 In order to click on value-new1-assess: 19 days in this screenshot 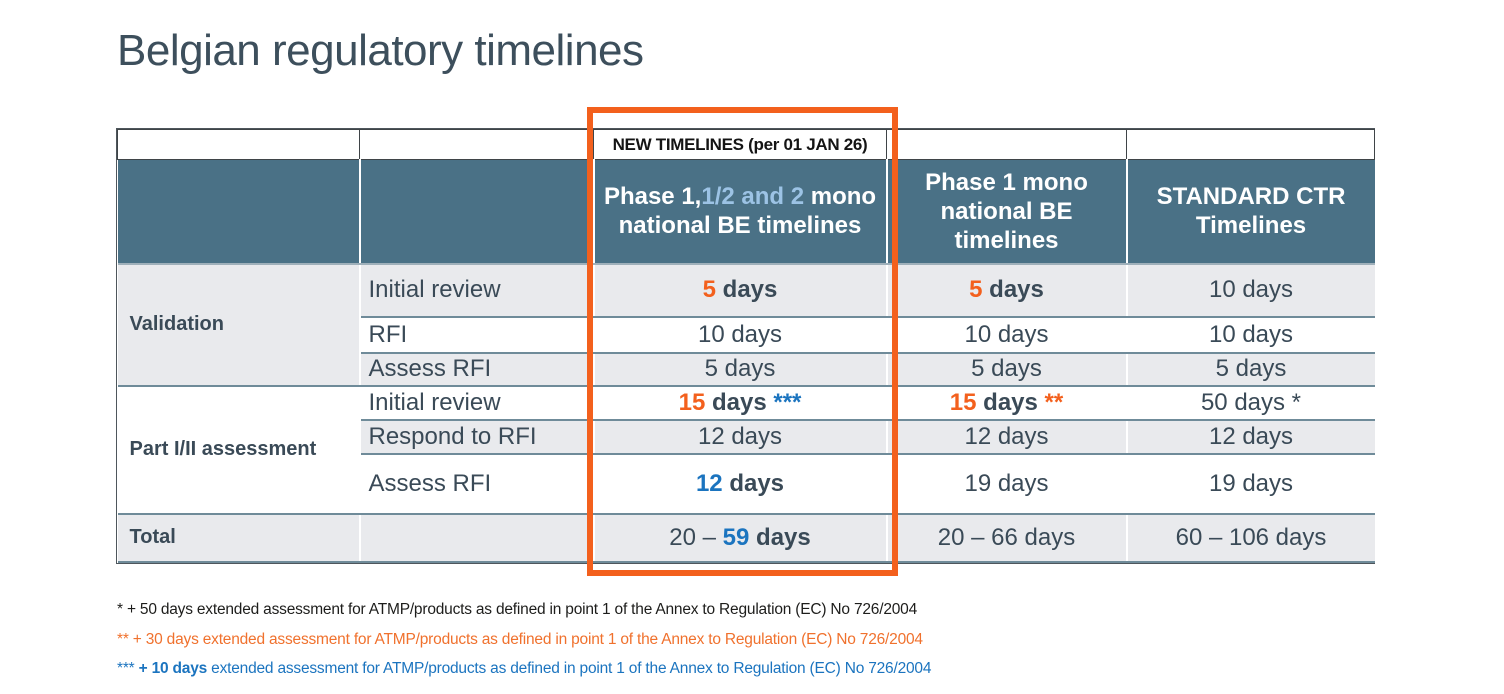, I will do `click(1007, 484)`.